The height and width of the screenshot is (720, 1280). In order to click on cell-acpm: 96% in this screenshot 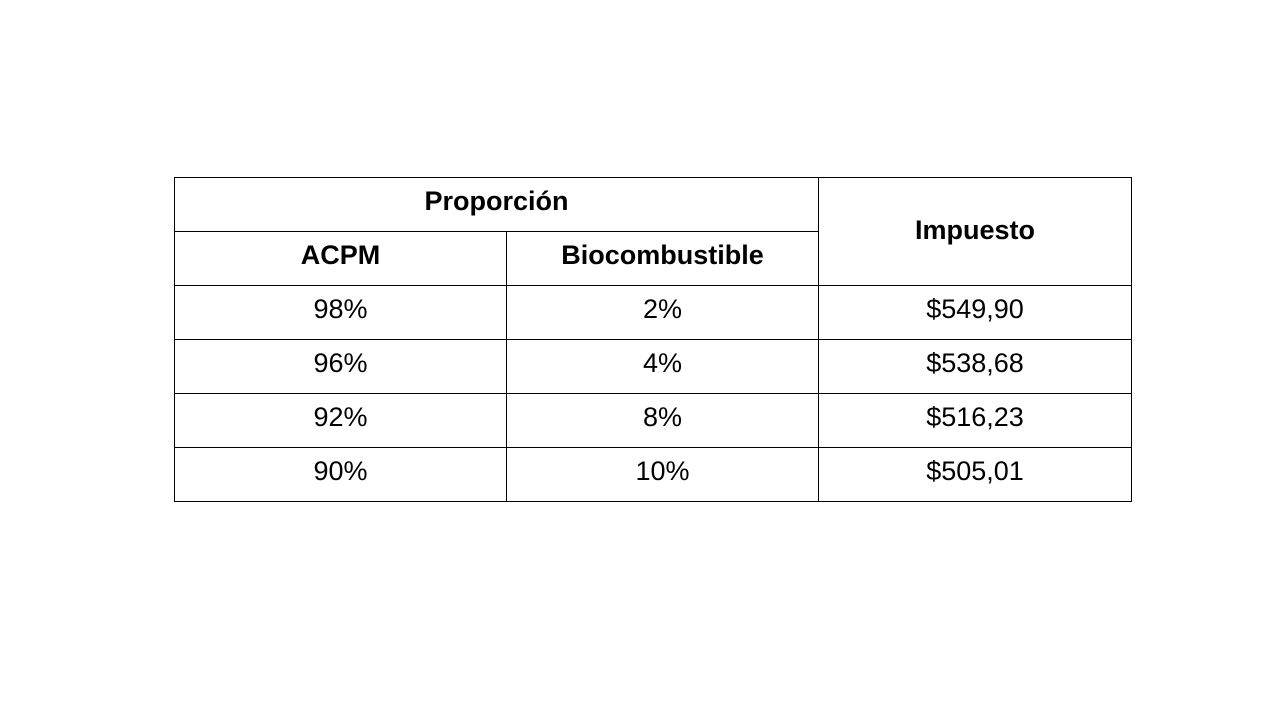, I will do `click(340, 366)`.